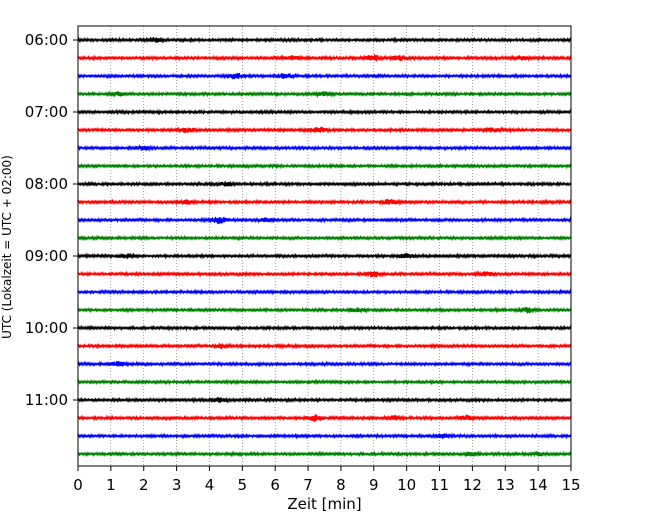  Describe the element at coordinates (177, 485) in the screenshot. I see `x-tick-label: 3` at that location.